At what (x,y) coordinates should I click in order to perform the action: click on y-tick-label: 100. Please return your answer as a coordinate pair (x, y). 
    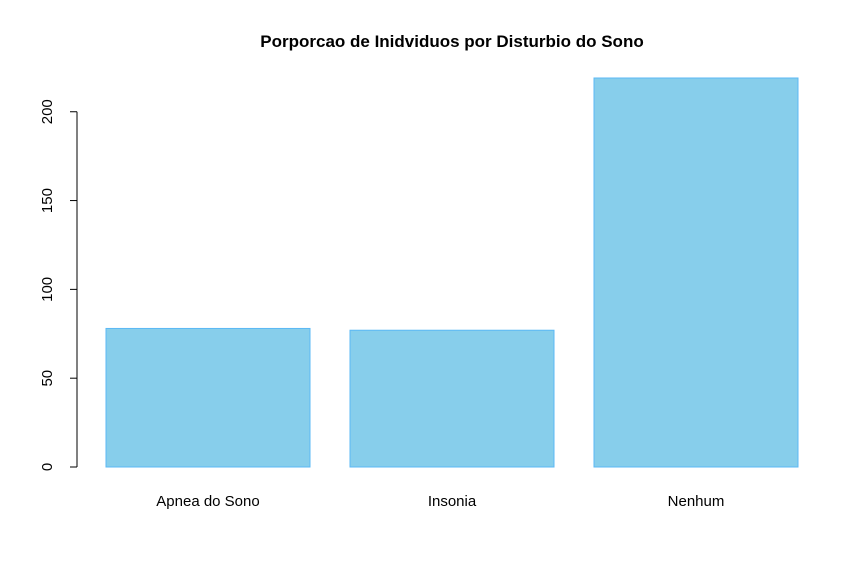
    Looking at the image, I should click on (47, 289).